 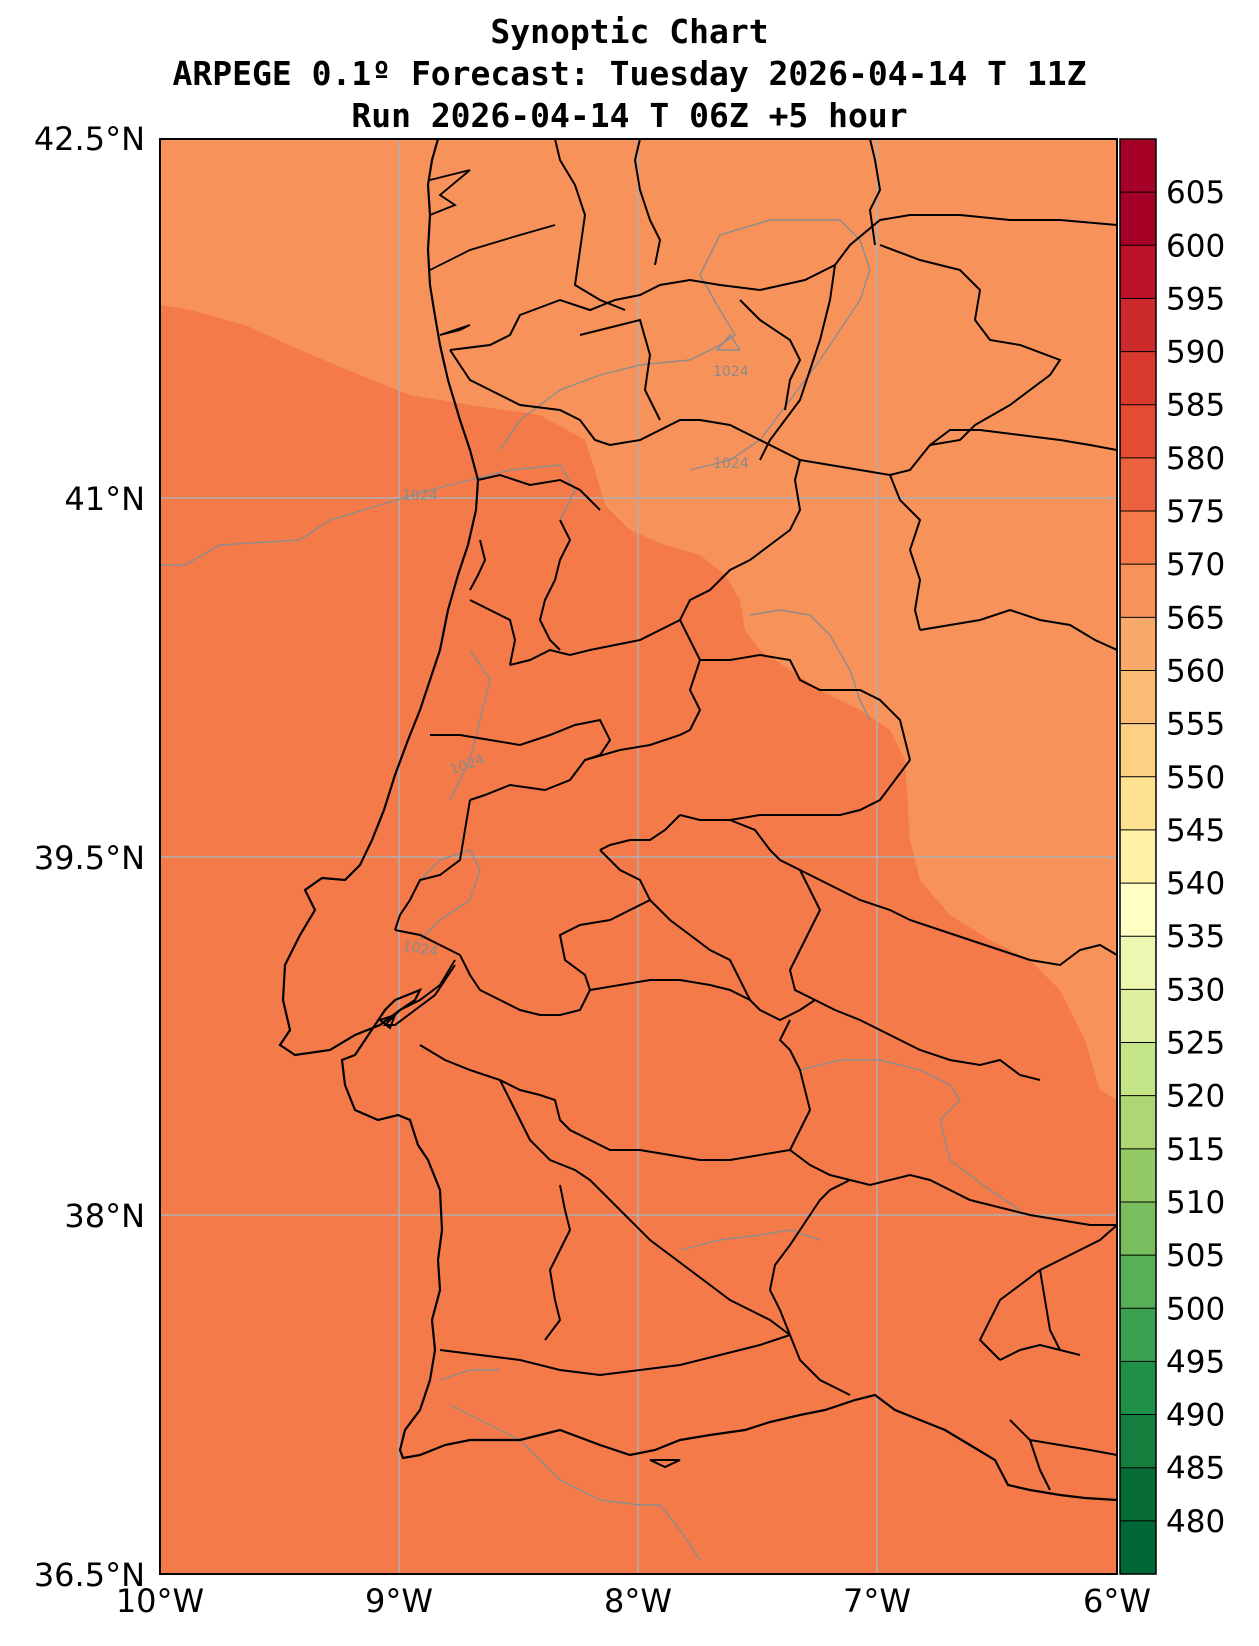 I want to click on colorbar-label: 555, so click(x=1195, y=725).